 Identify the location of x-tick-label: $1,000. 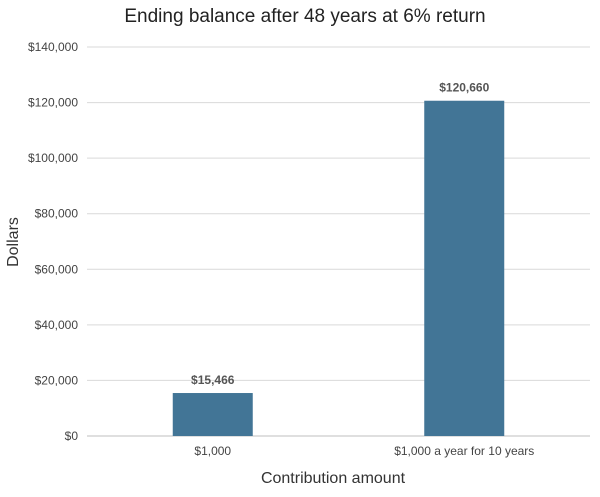
(212, 451).